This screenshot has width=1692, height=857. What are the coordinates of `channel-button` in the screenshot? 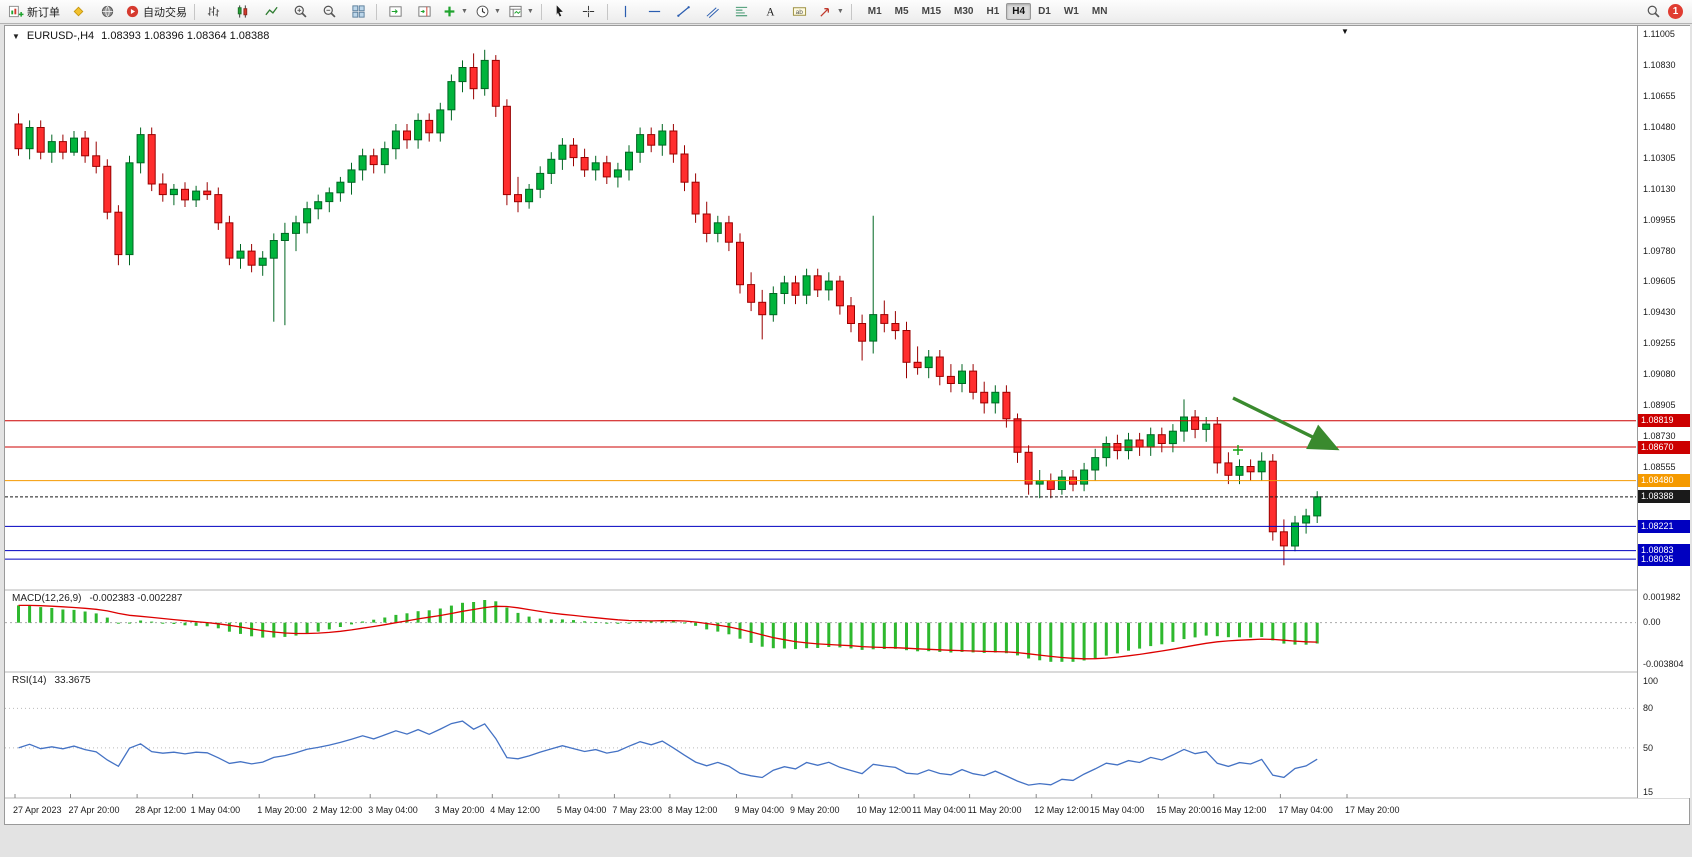 It's located at (713, 12).